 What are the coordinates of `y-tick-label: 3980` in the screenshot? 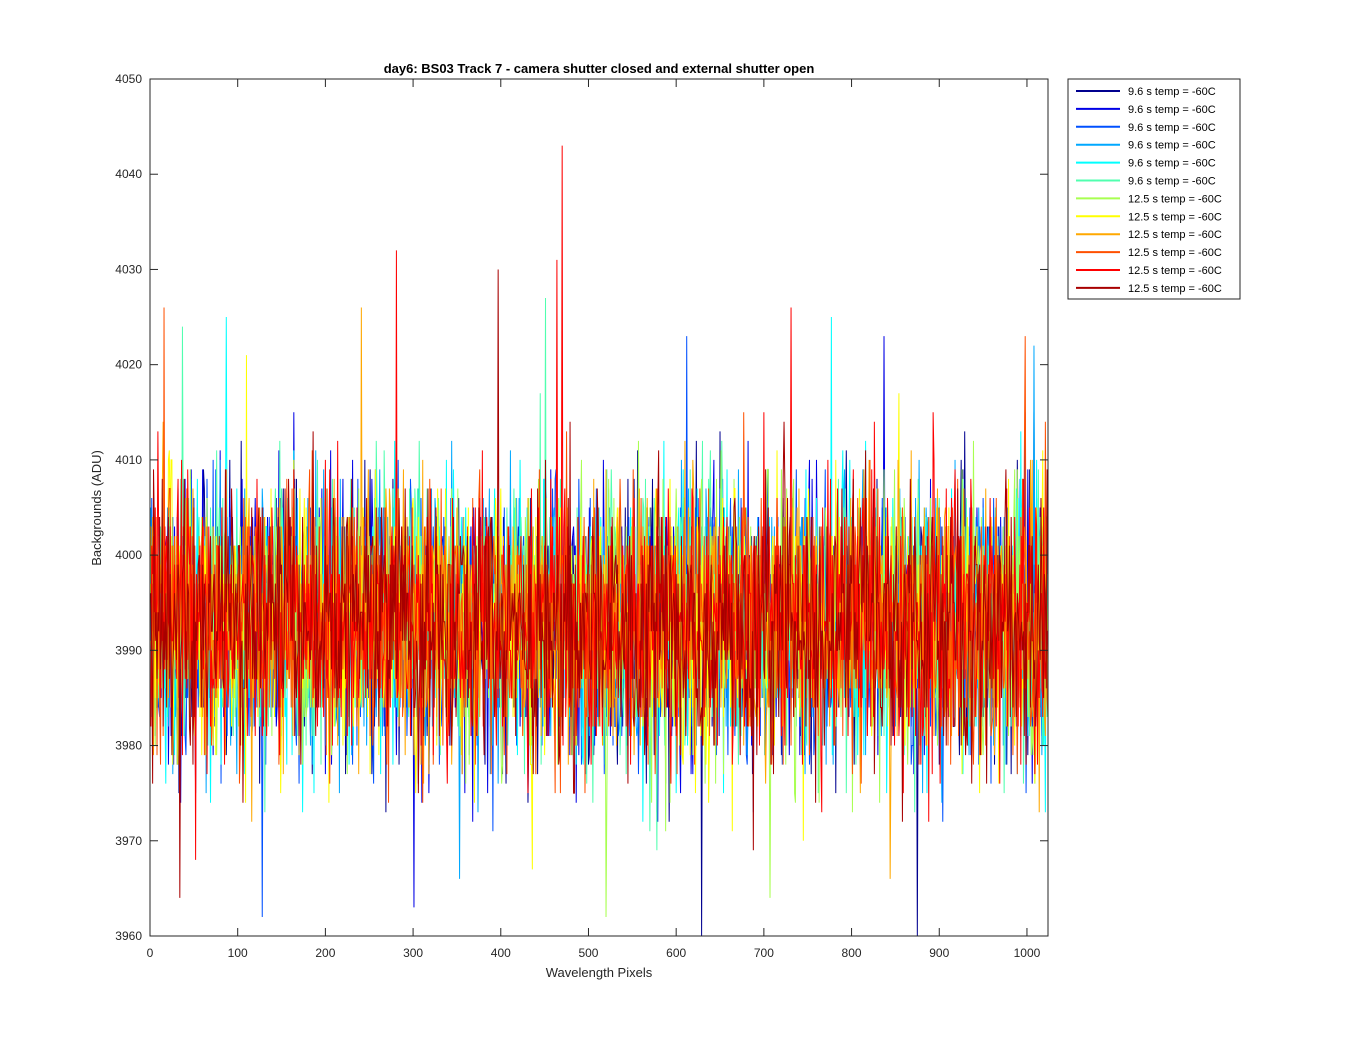 It's located at (128, 746).